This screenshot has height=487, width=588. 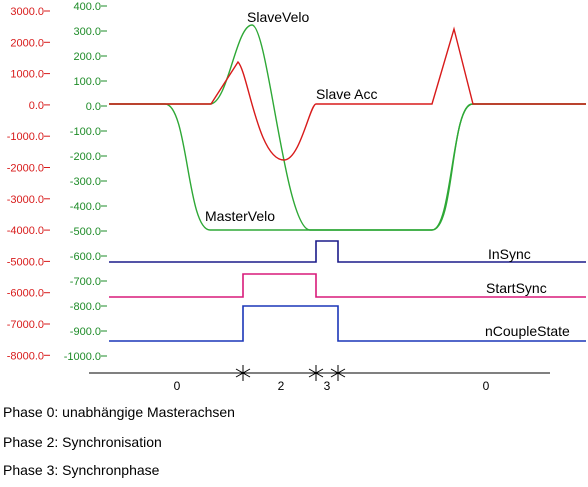 What do you see at coordinates (85, 307) in the screenshot?
I see `right-tick-label: -800.0` at bounding box center [85, 307].